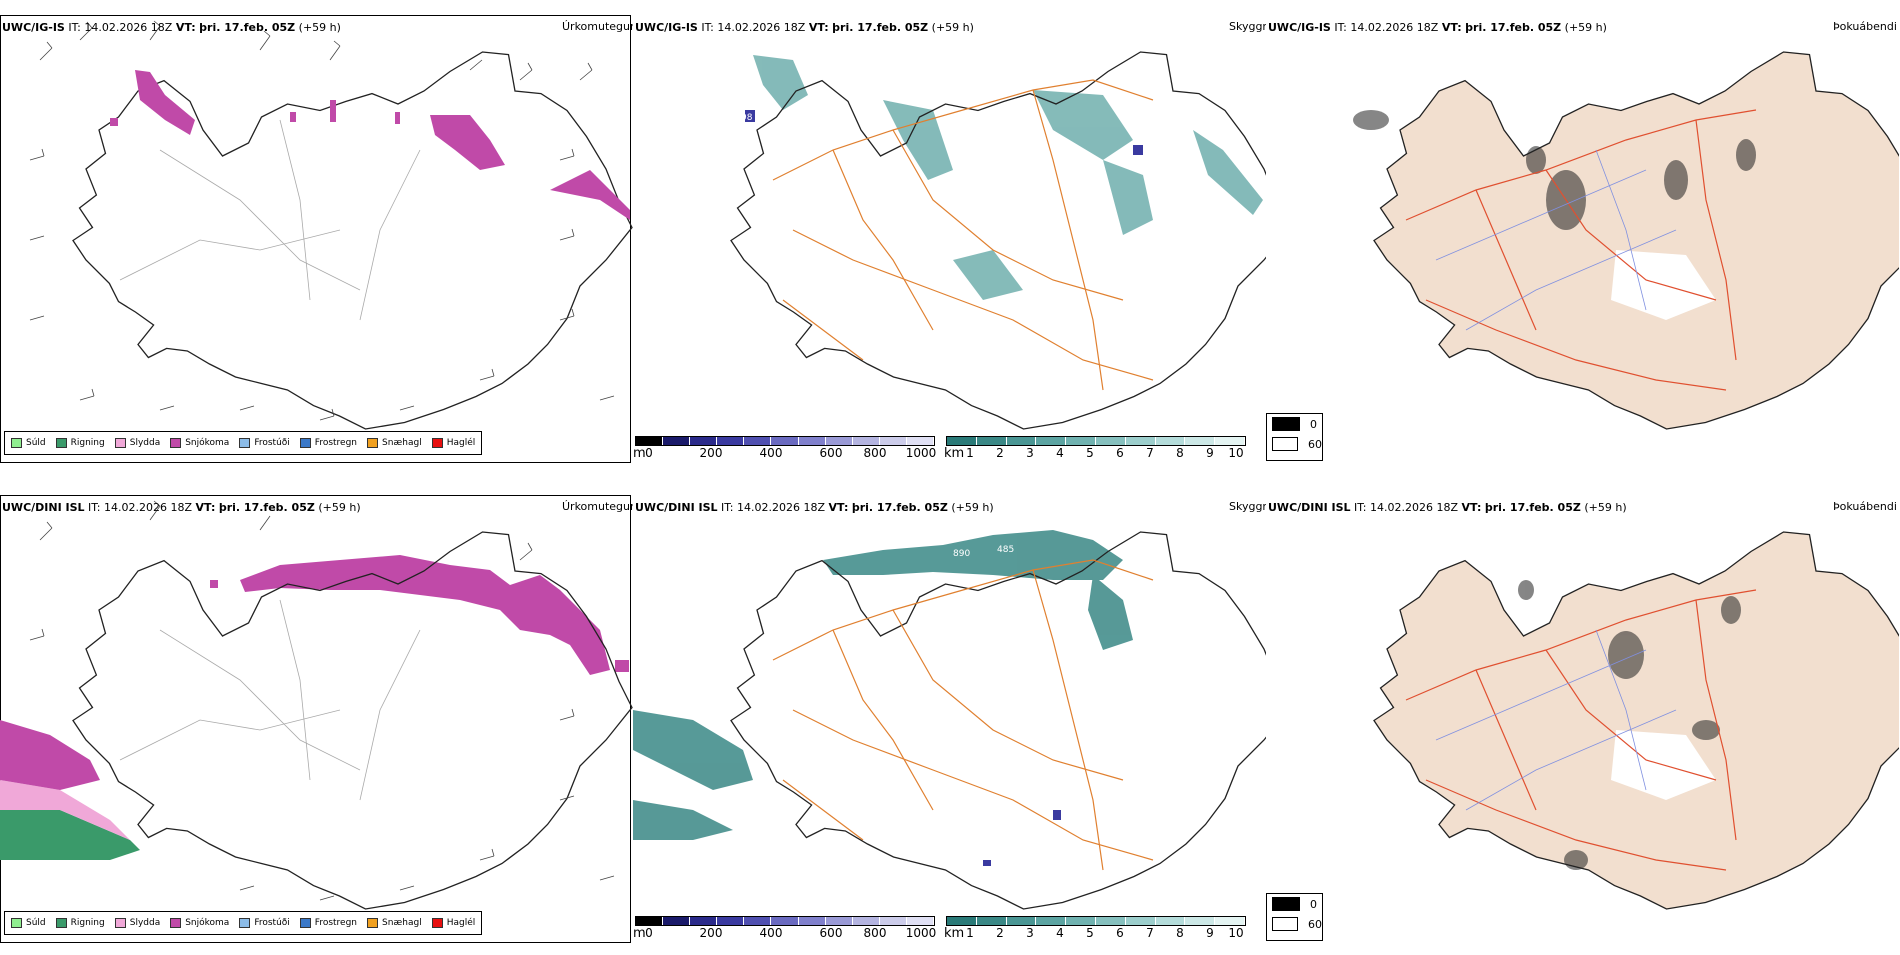  I want to click on vis-label: 98, so click(747, 118).